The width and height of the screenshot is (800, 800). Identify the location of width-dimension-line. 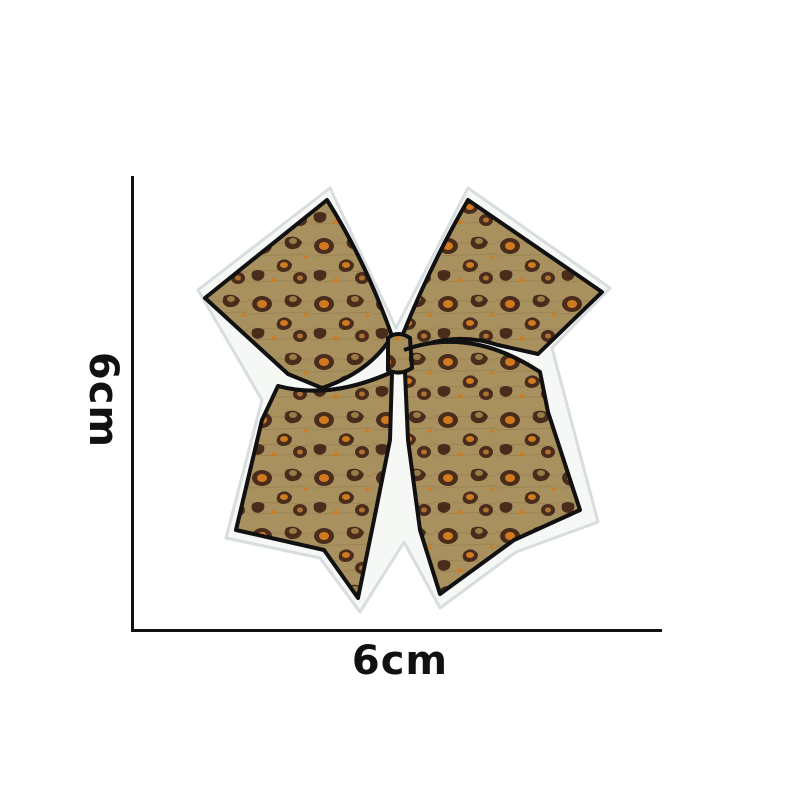
(396, 630).